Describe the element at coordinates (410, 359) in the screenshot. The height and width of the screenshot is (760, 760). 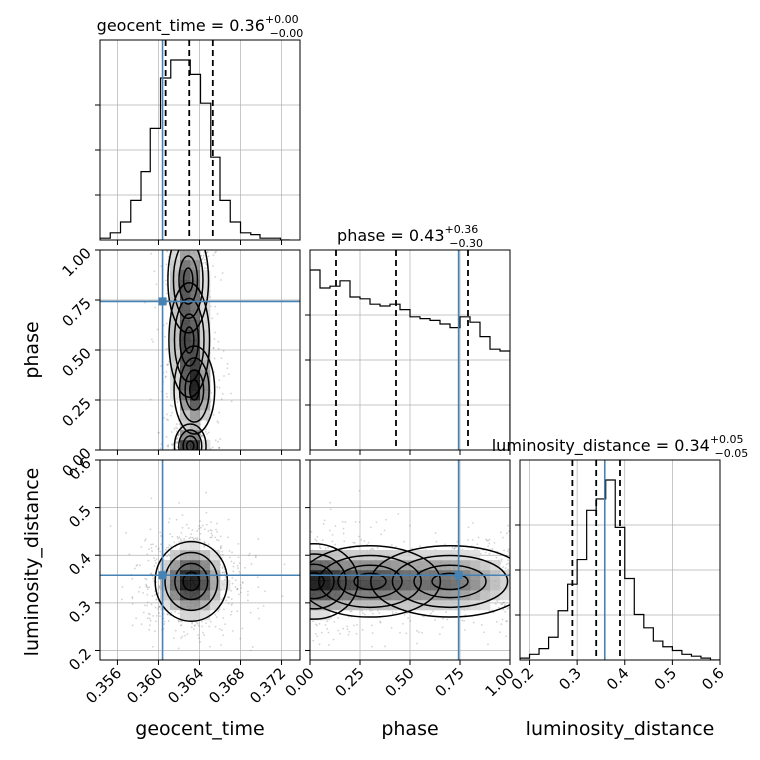
I see `histogram-step` at that location.